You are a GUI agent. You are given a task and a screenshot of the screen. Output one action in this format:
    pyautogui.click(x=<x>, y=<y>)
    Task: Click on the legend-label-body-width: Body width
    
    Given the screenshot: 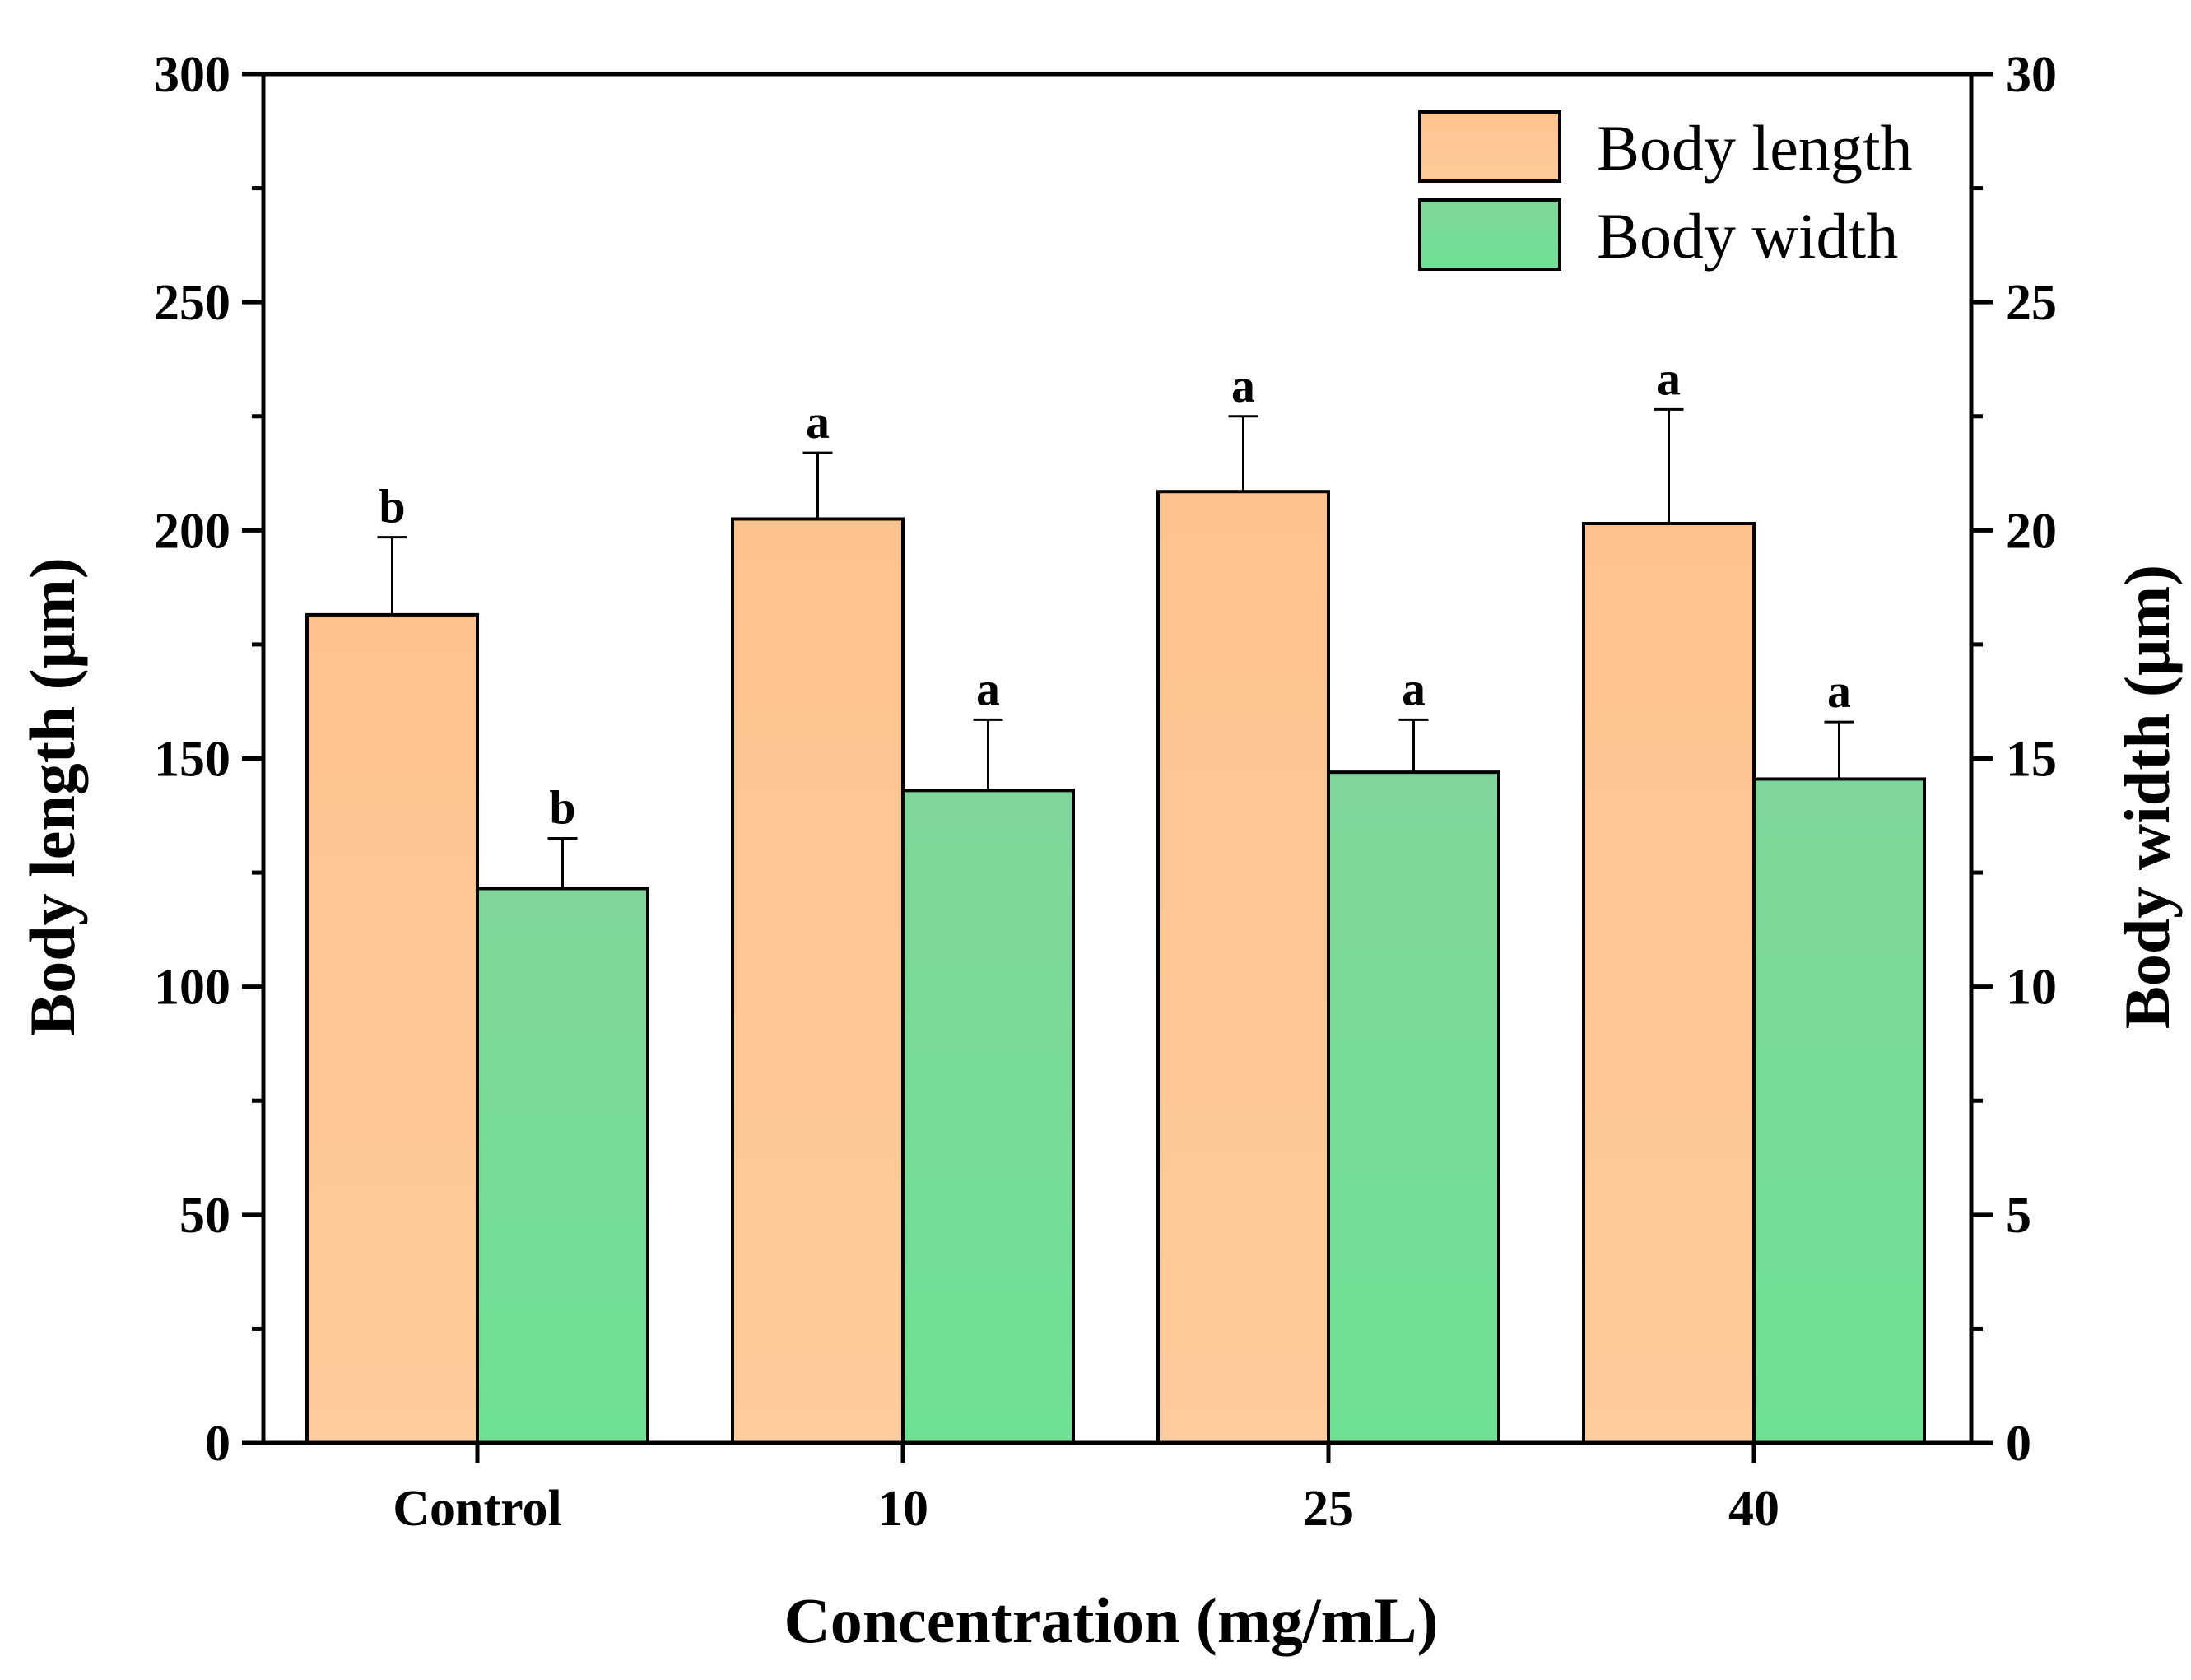 What is the action you would take?
    pyautogui.click(x=1747, y=236)
    